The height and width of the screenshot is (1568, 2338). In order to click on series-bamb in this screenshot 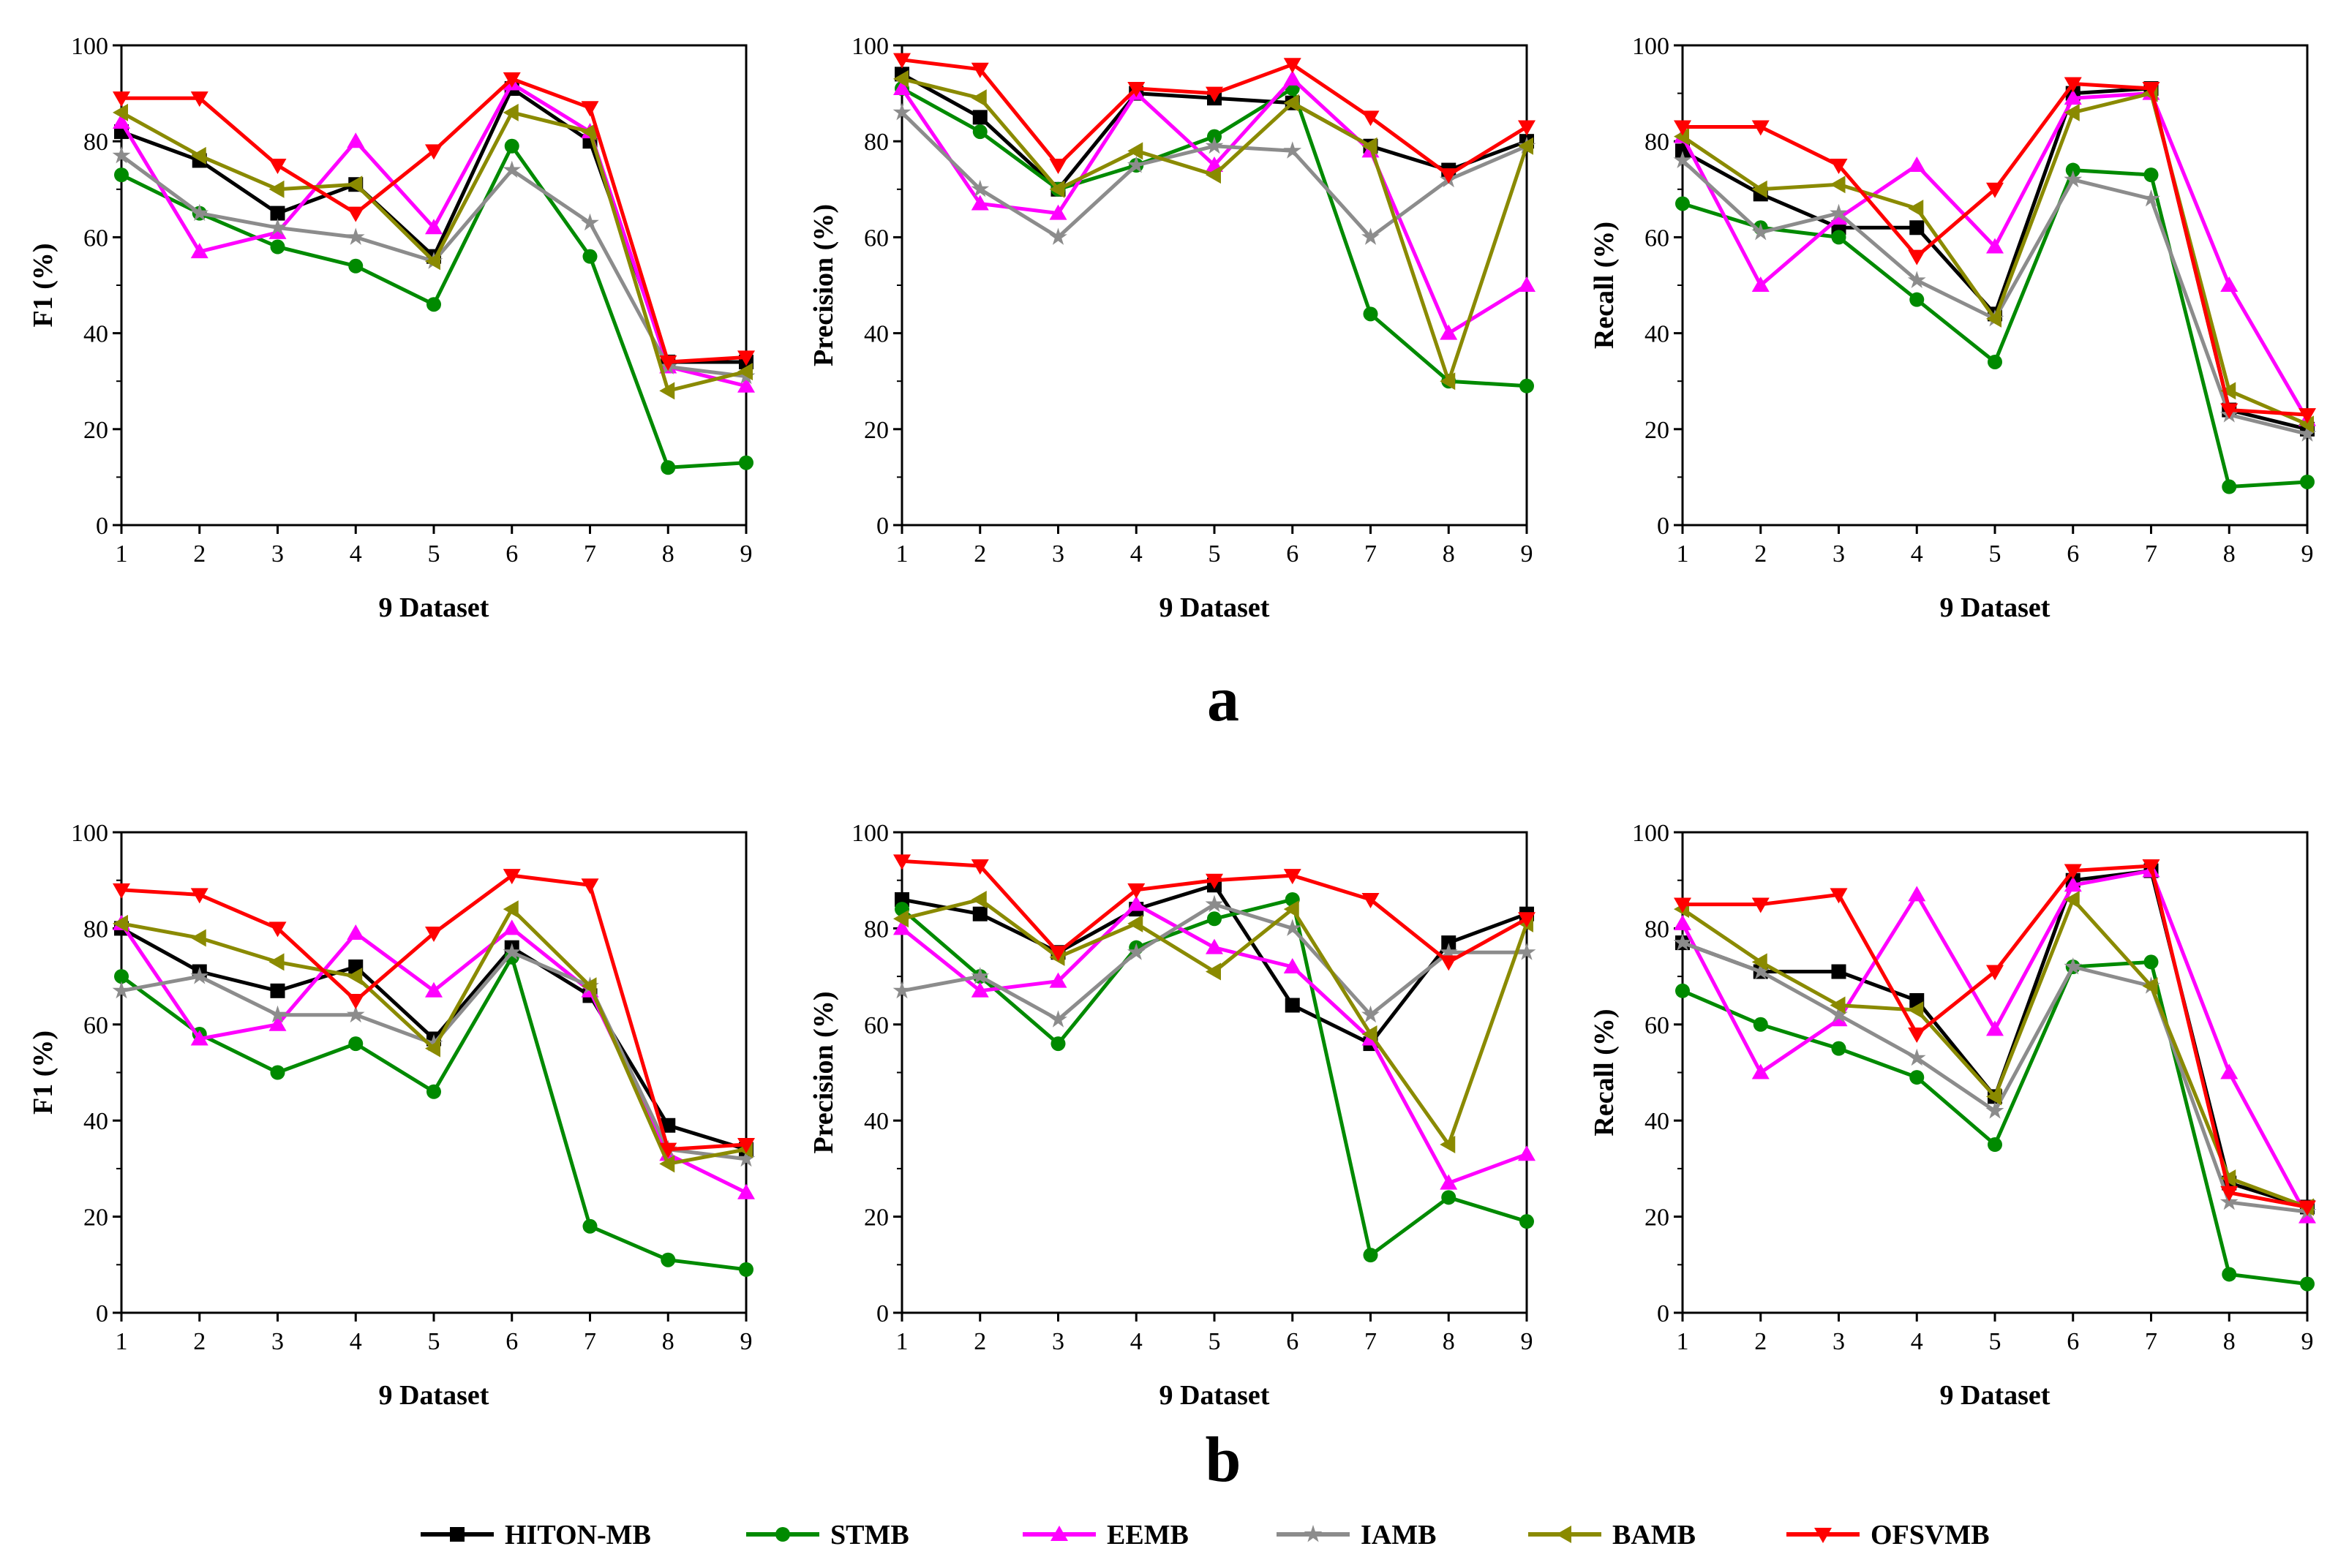, I will do `click(1213, 230)`.